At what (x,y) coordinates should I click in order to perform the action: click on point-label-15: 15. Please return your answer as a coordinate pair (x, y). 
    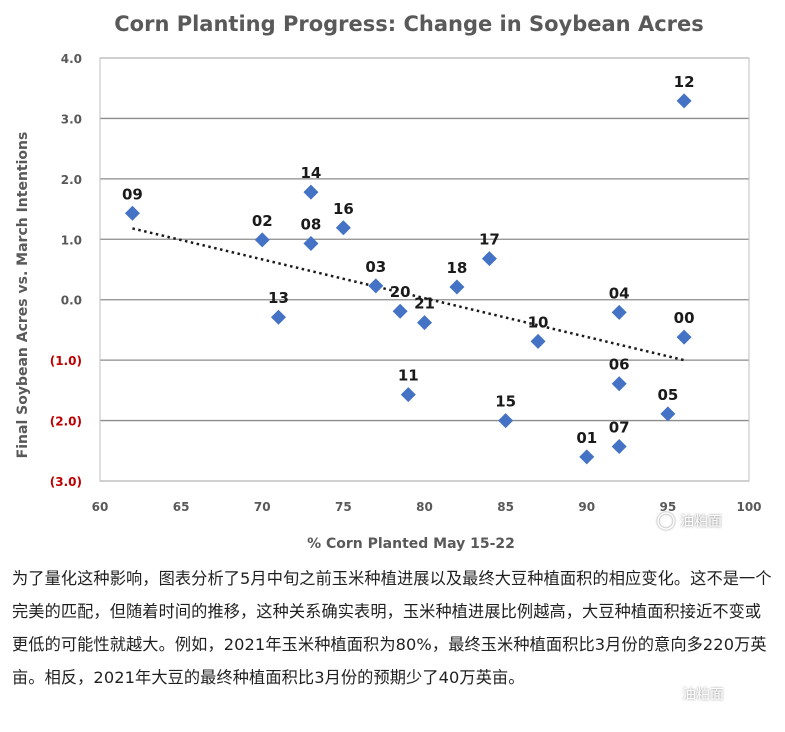
    Looking at the image, I should click on (505, 402).